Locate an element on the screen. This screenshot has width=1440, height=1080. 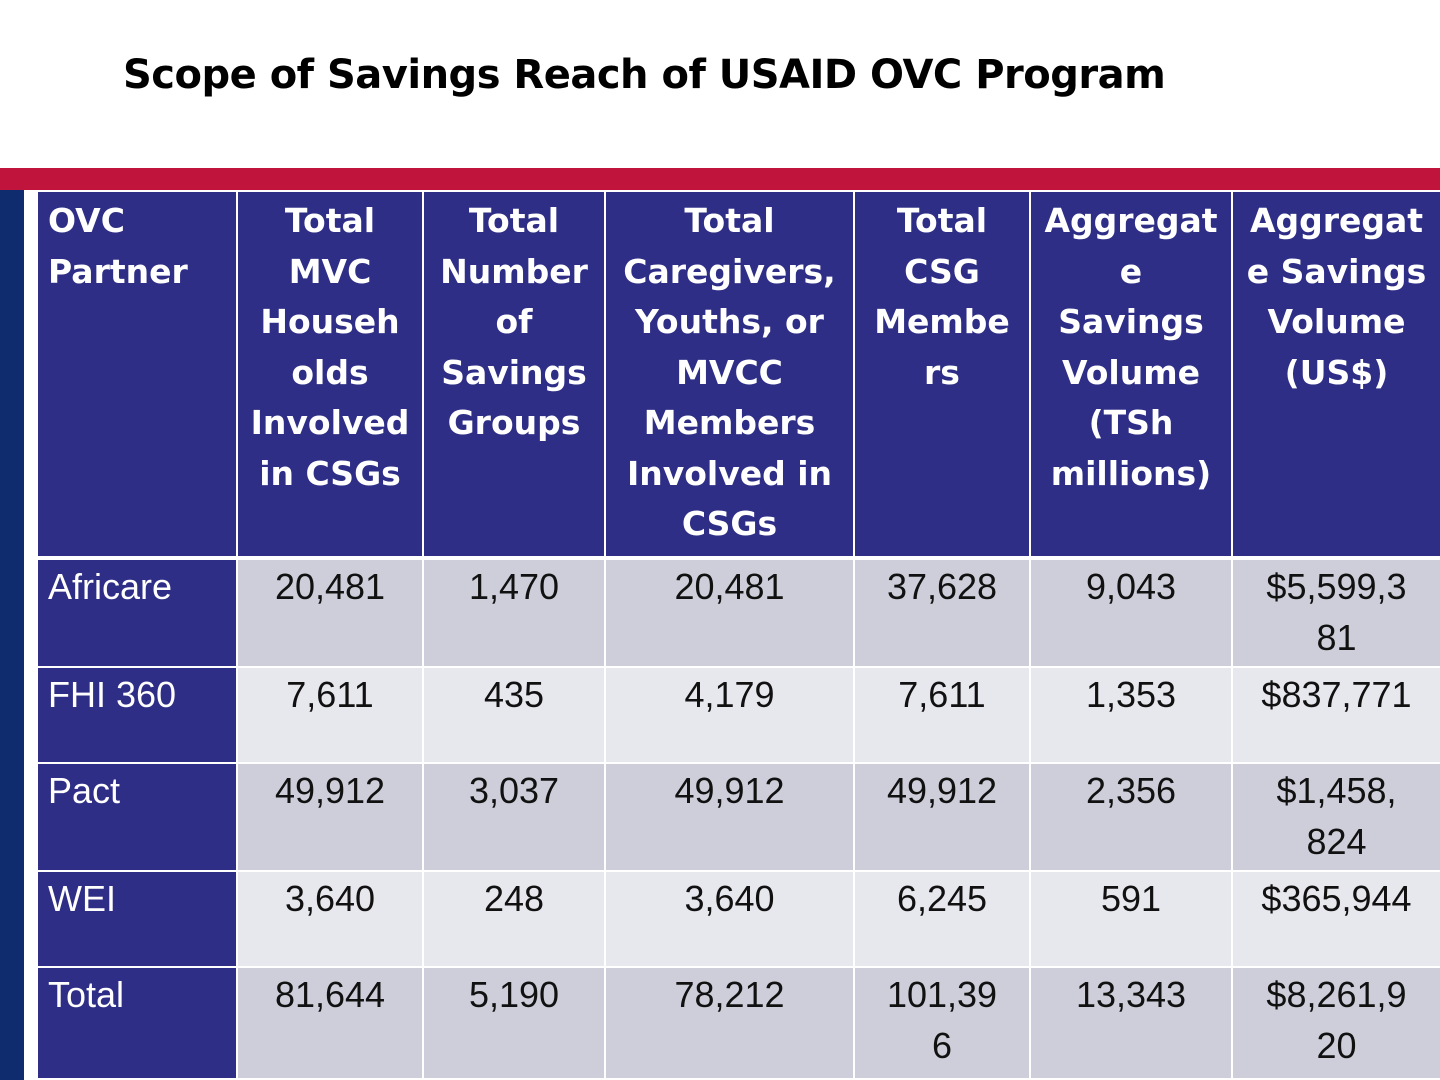
cell-text-line: 13,343 is located at coordinates (1131, 994).